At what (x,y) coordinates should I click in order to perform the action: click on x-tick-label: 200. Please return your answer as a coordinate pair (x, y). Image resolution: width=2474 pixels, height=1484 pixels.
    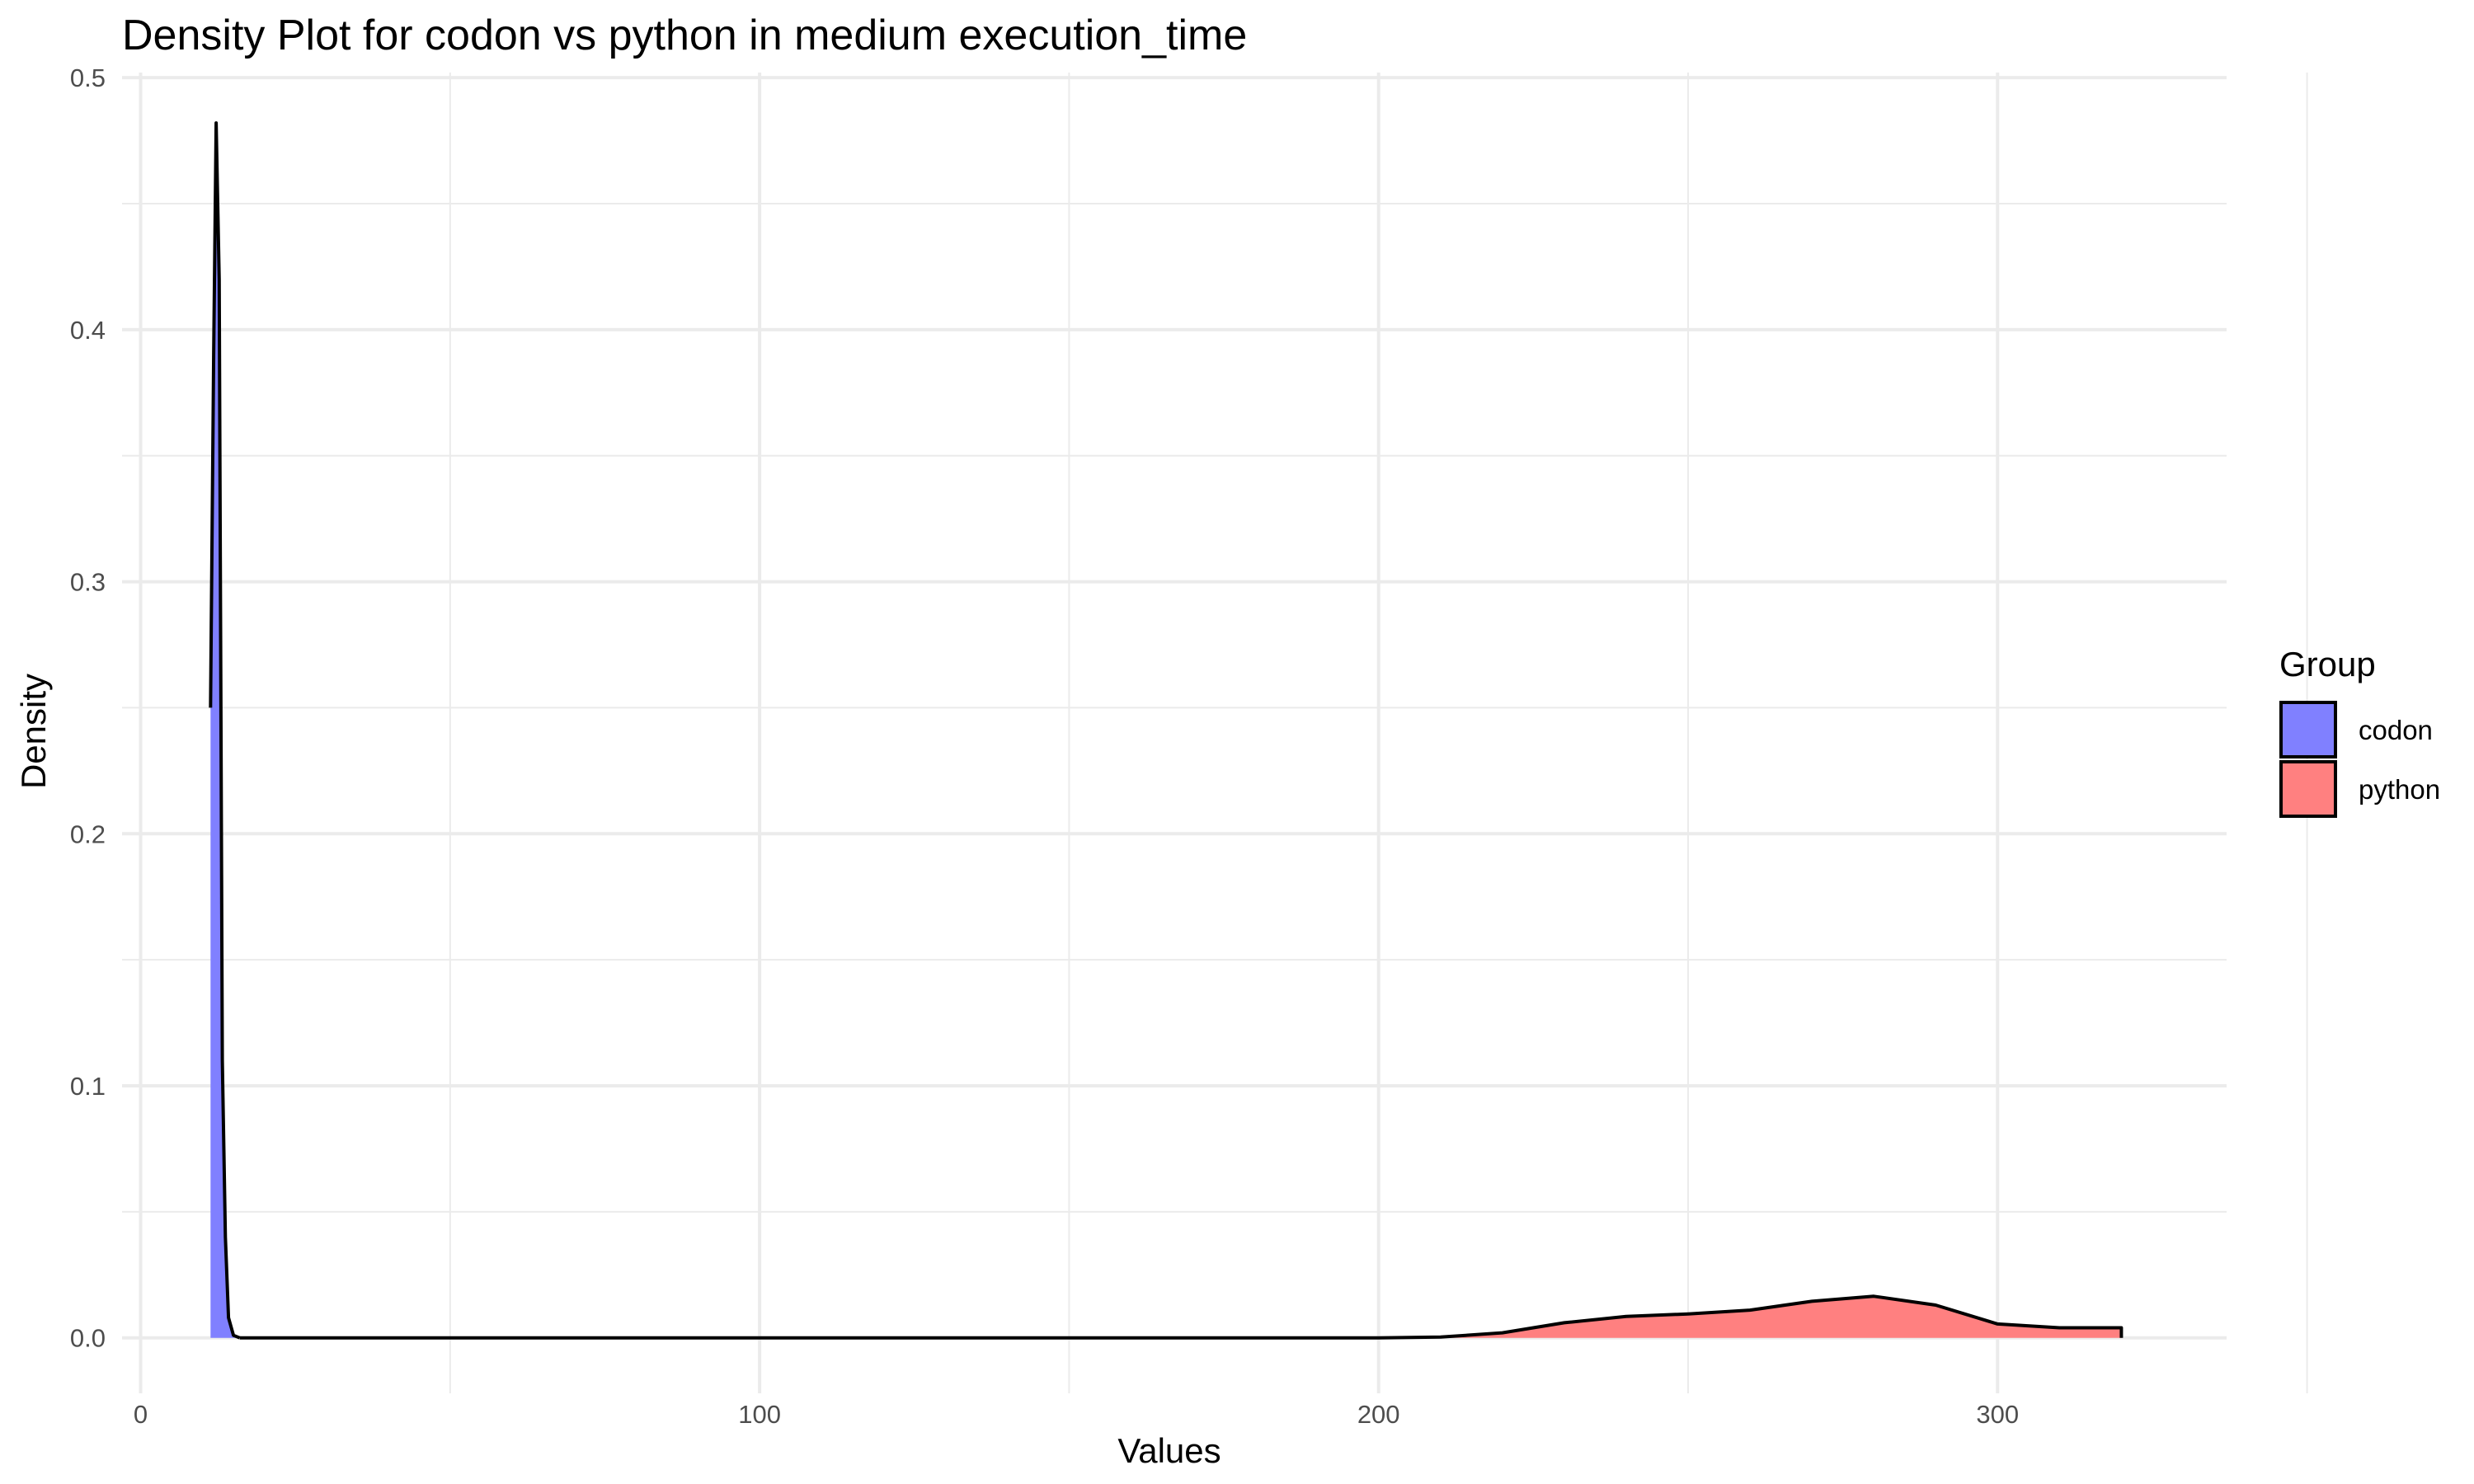
    Looking at the image, I should click on (1378, 1414).